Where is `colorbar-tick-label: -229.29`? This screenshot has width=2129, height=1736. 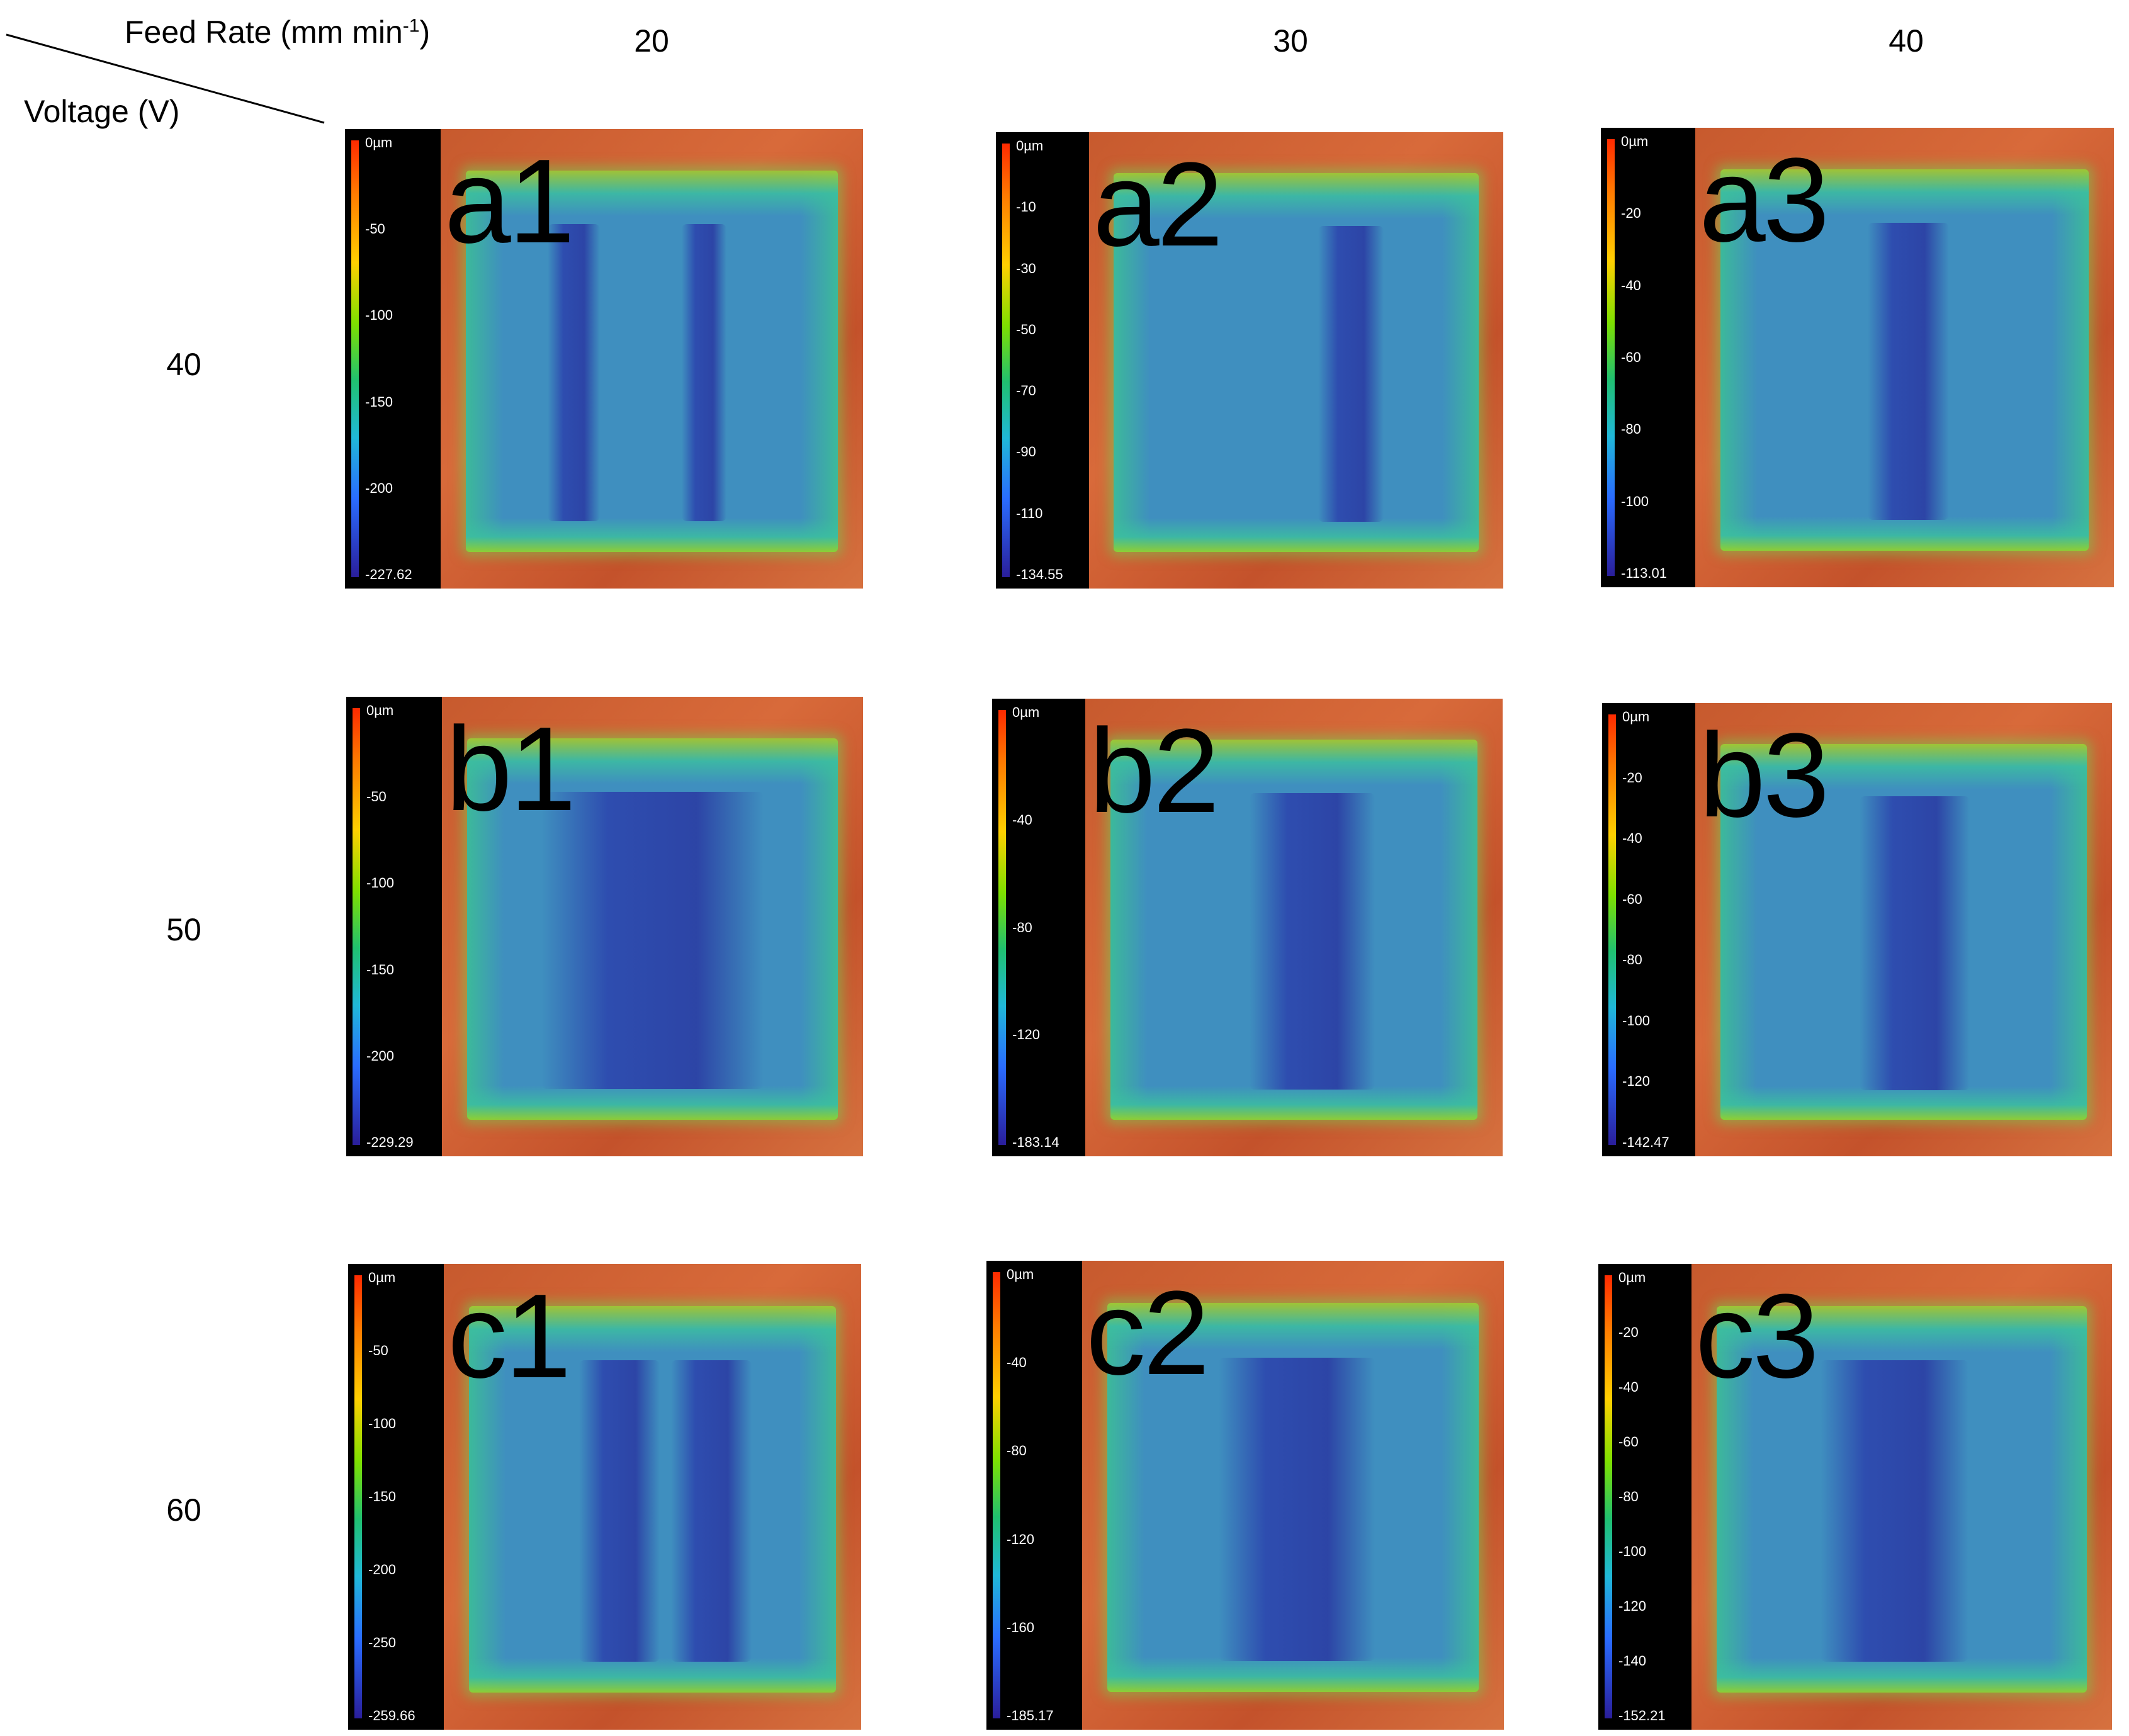 colorbar-tick-label: -229.29 is located at coordinates (390, 1142).